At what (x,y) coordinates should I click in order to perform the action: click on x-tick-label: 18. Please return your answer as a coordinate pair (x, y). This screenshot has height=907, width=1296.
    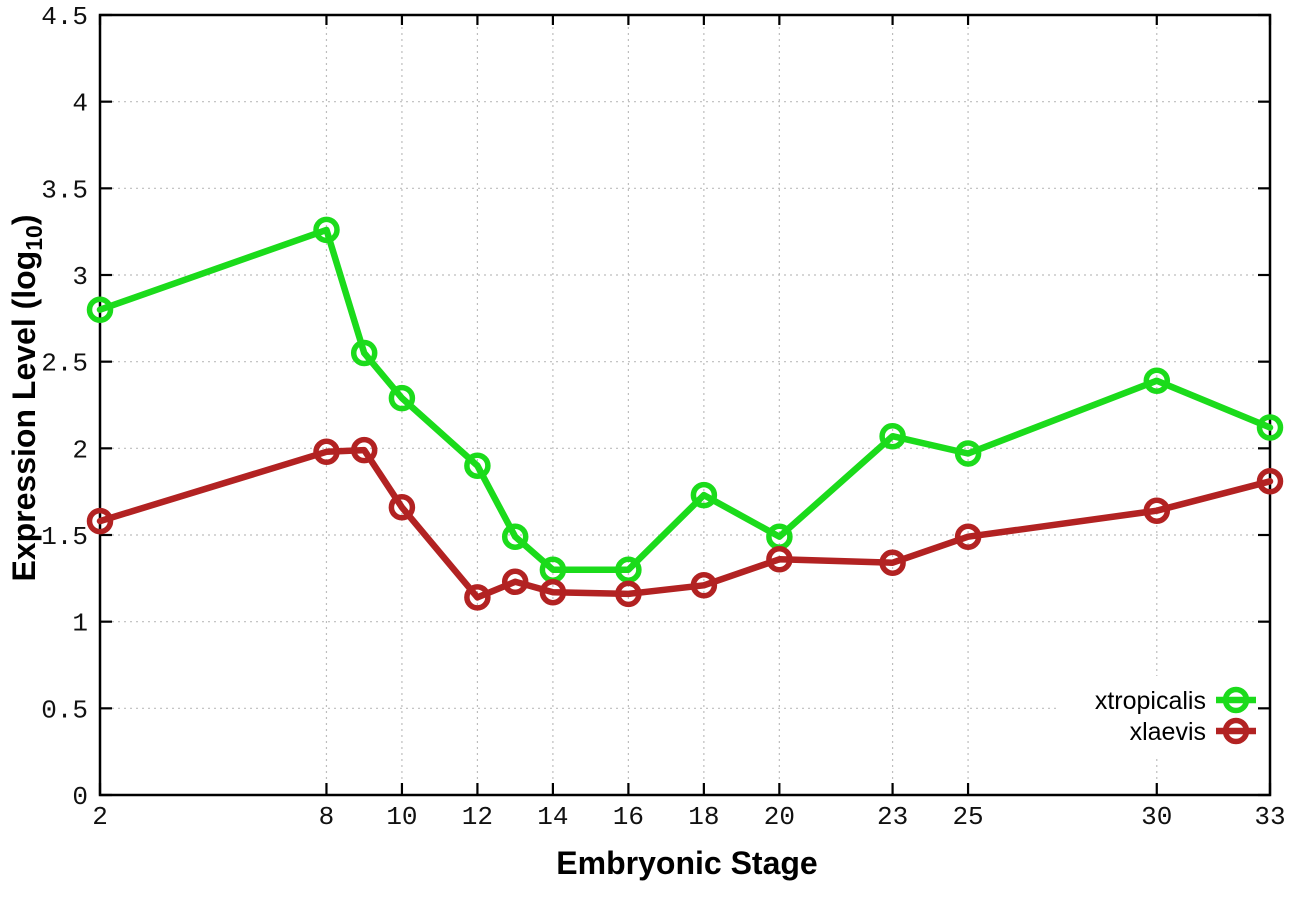
    Looking at the image, I should click on (703, 817).